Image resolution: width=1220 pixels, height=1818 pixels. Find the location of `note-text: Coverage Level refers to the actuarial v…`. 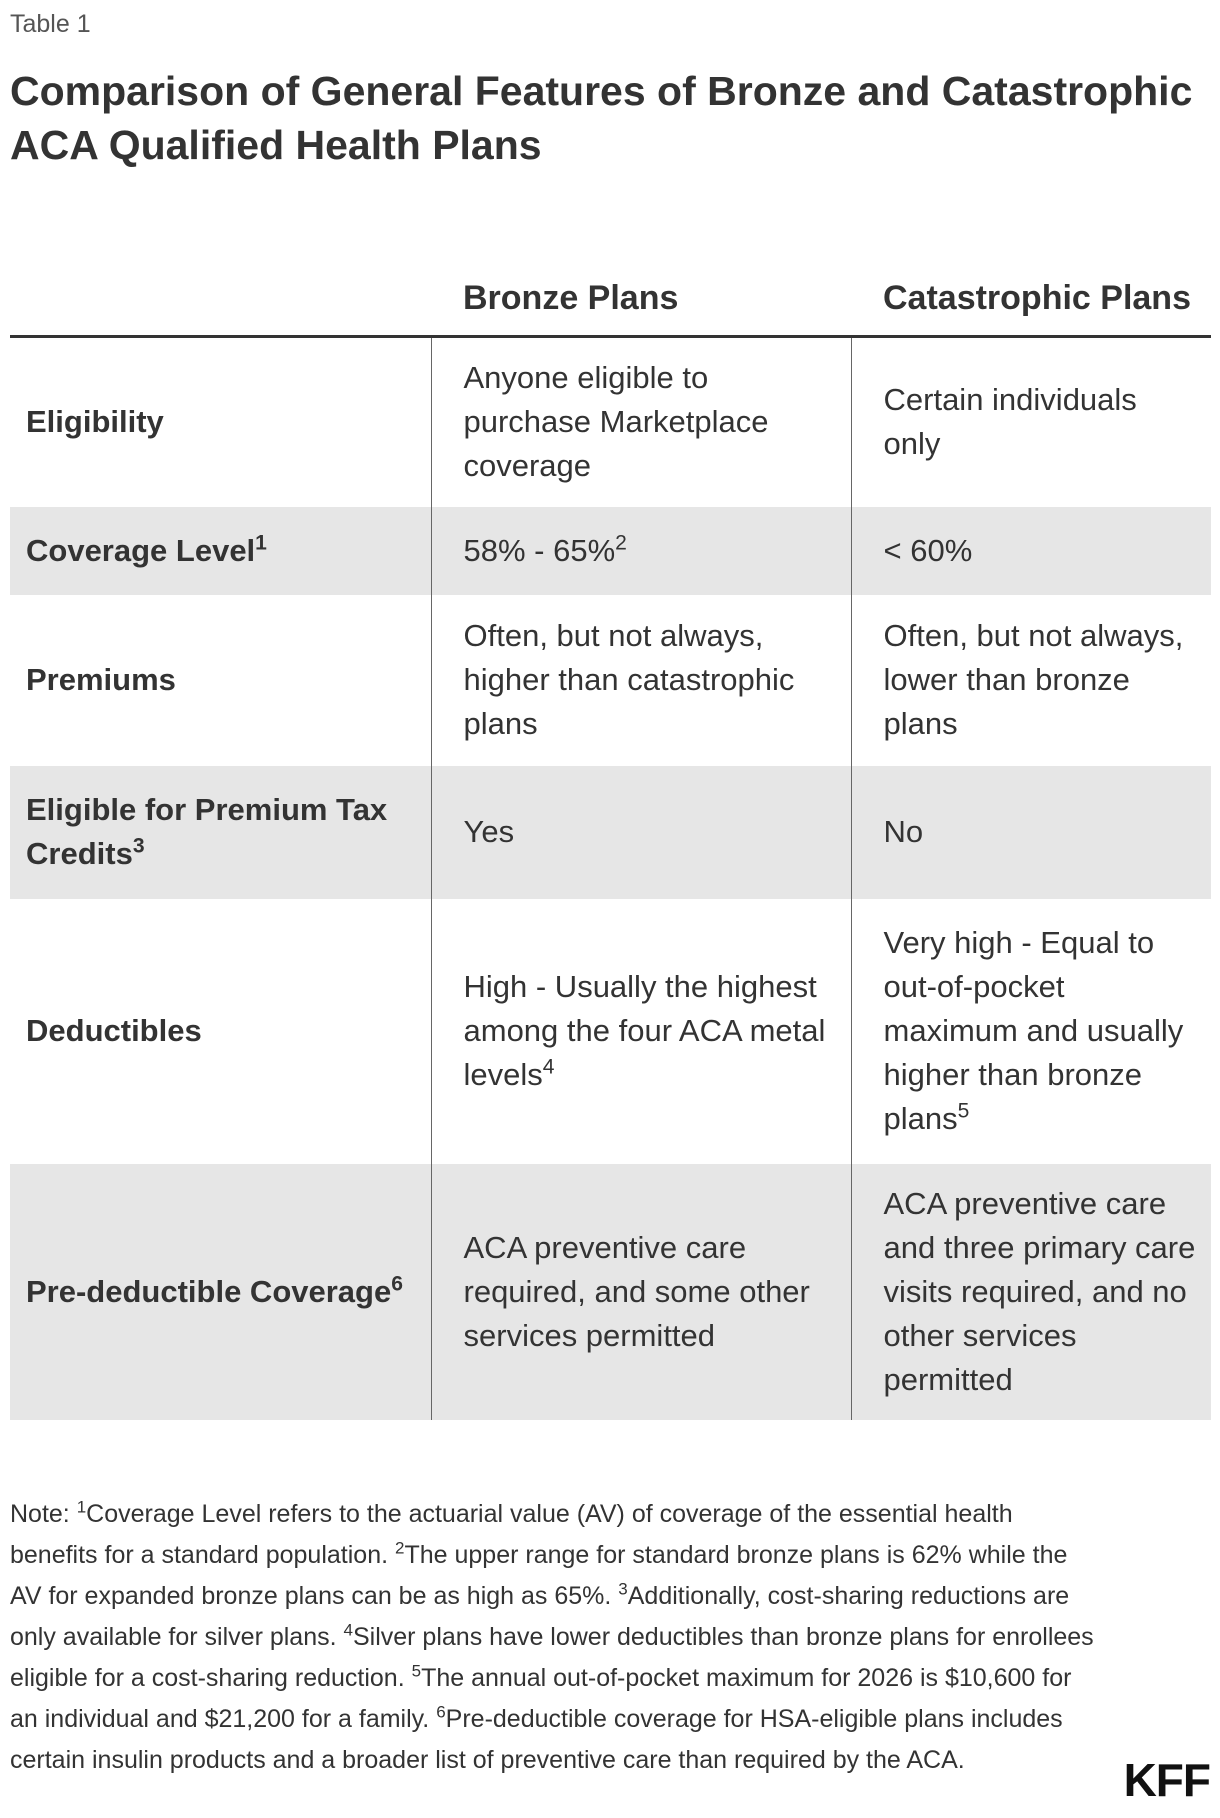

note-text: Coverage Level refers to the actuarial v… is located at coordinates (511, 1534).